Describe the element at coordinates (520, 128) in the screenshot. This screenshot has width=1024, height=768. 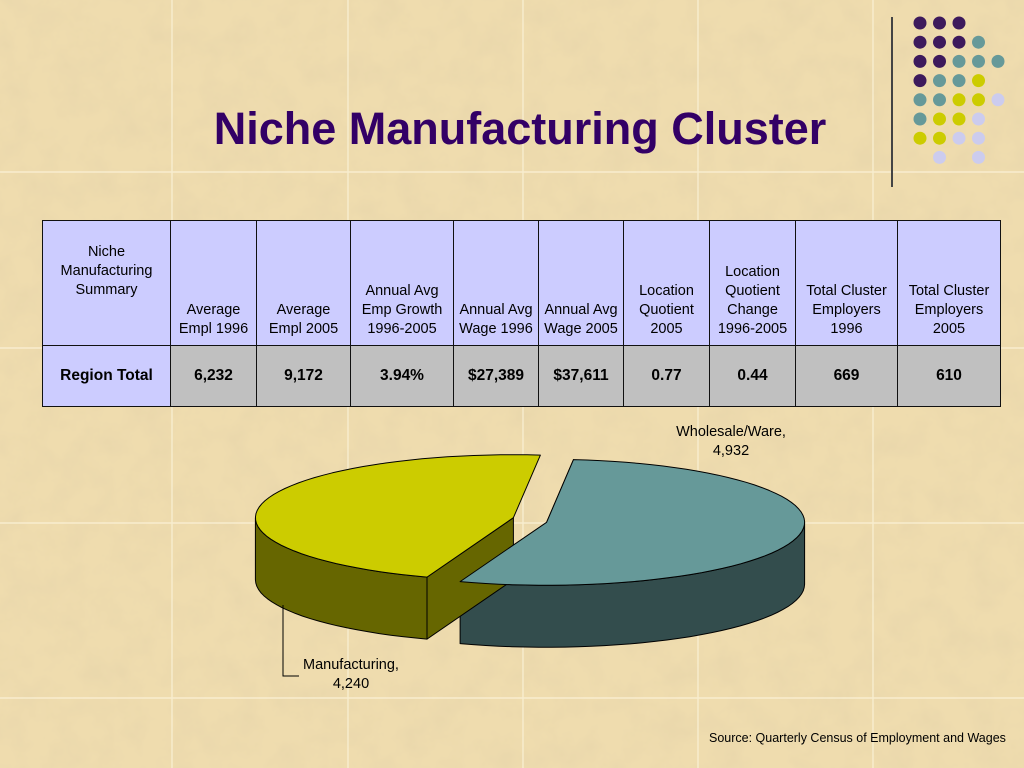
I see `slide-title: Niche Manufacturing Cluster` at that location.